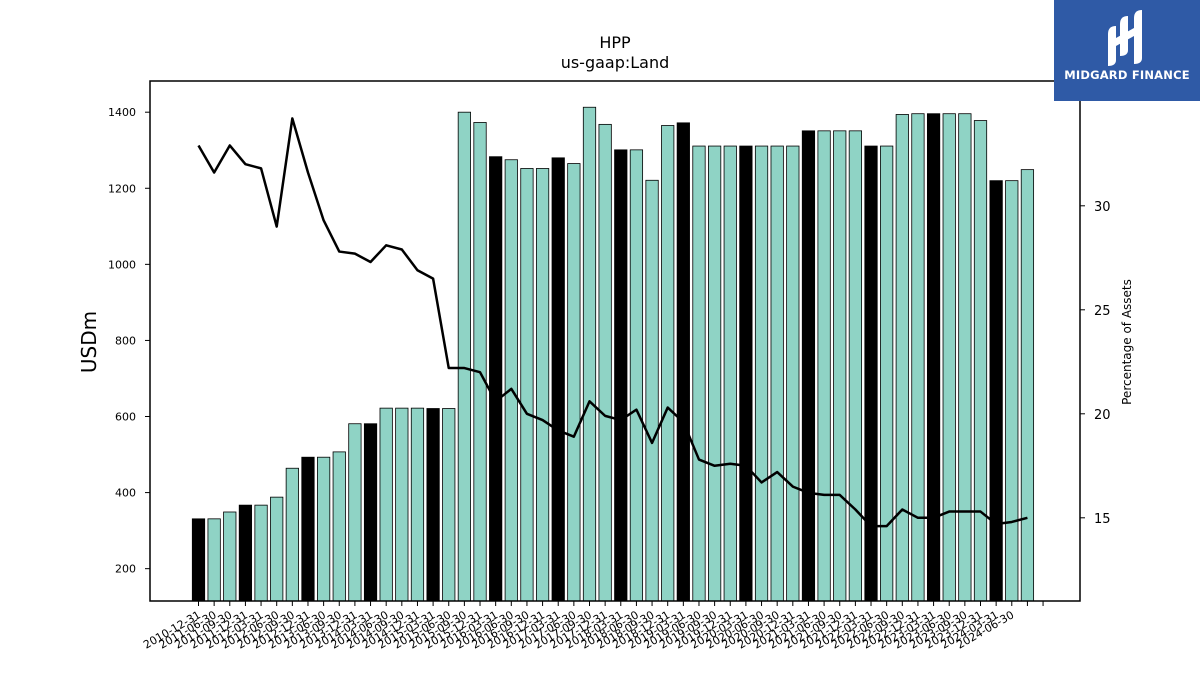 The image size is (1200, 675). I want to click on y-axis-ticks: 200 400 600 800 1000 1200 1400, so click(129, 341).